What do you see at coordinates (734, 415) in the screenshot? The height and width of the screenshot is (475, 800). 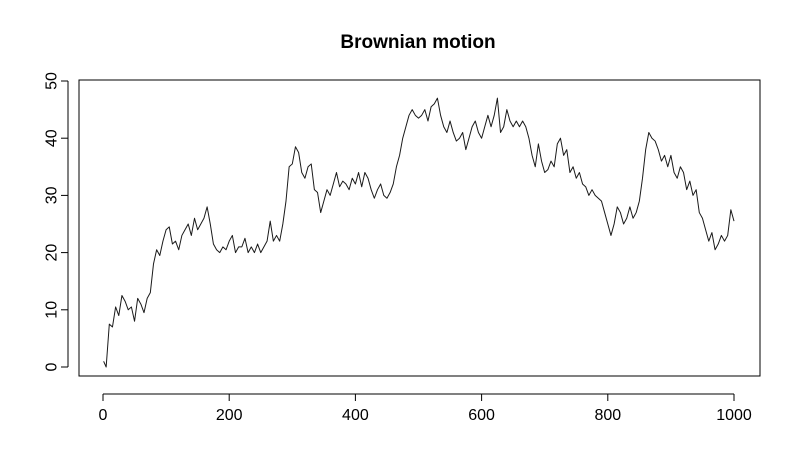 I see `x-tick-label: 1000` at bounding box center [734, 415].